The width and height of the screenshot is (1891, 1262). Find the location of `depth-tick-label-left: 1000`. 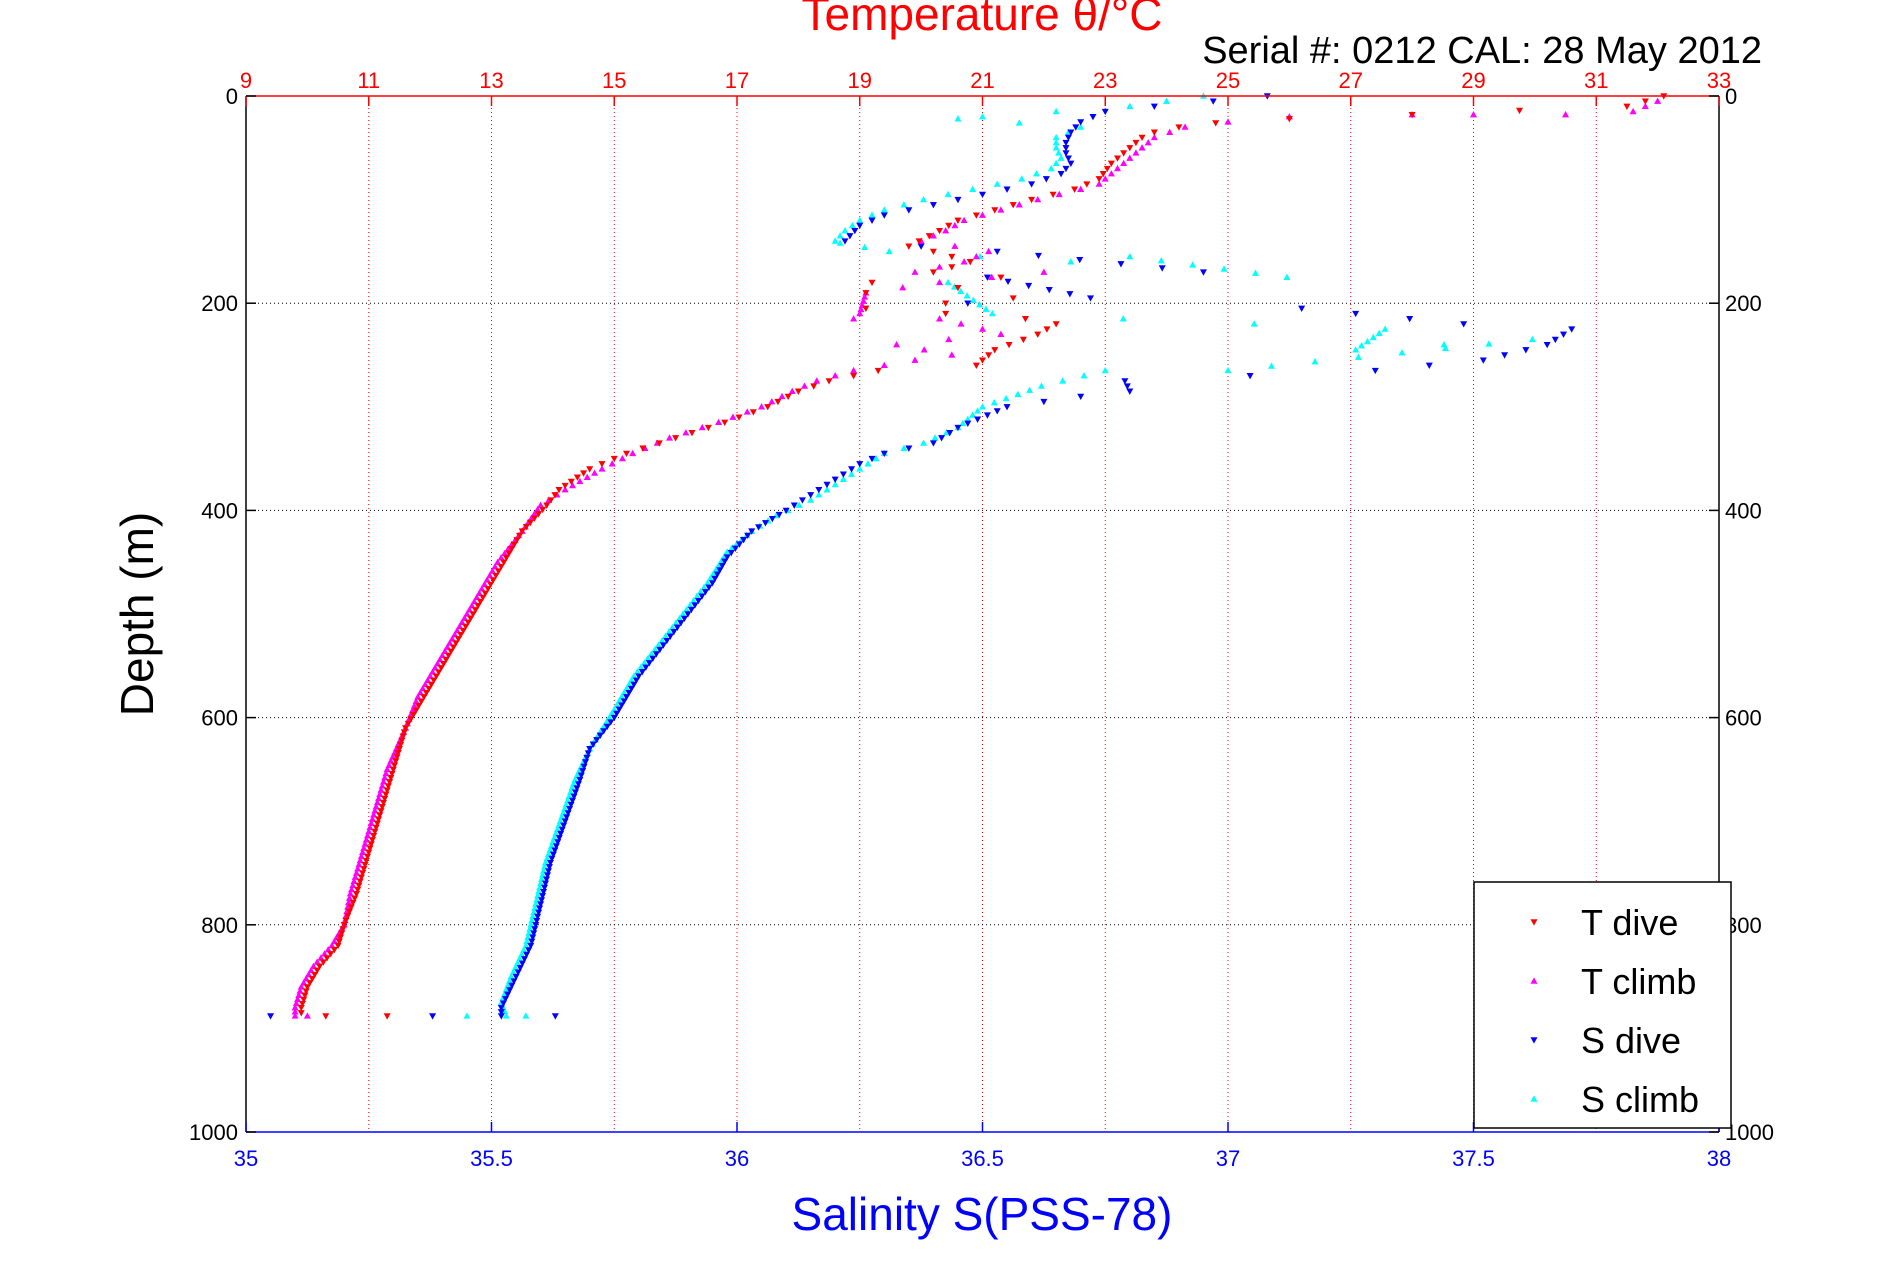

depth-tick-label-left: 1000 is located at coordinates (213, 1132).